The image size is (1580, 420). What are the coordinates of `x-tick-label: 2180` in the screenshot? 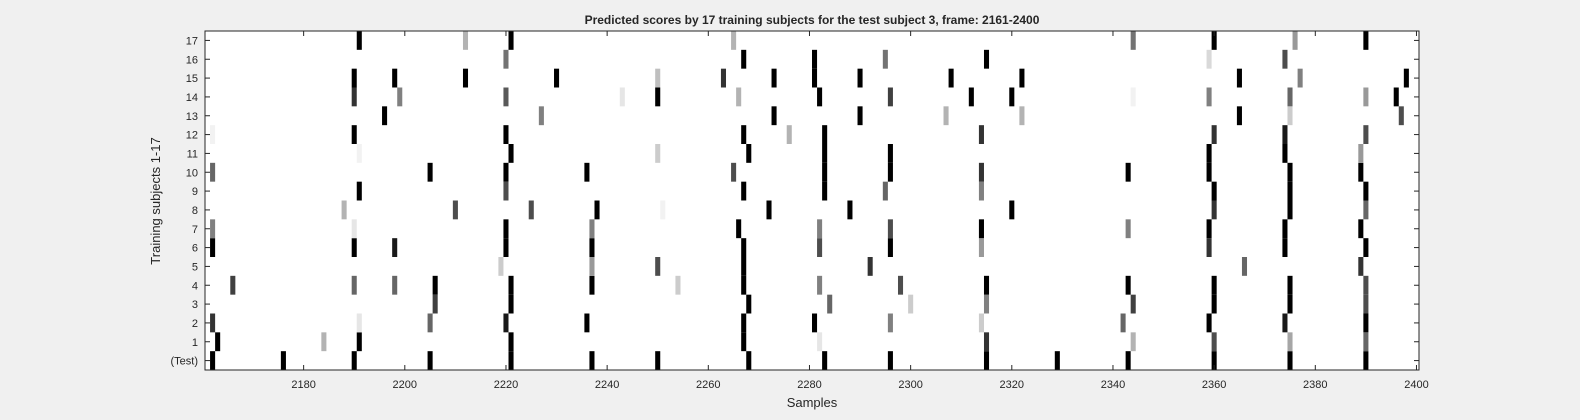 It's located at (303, 385).